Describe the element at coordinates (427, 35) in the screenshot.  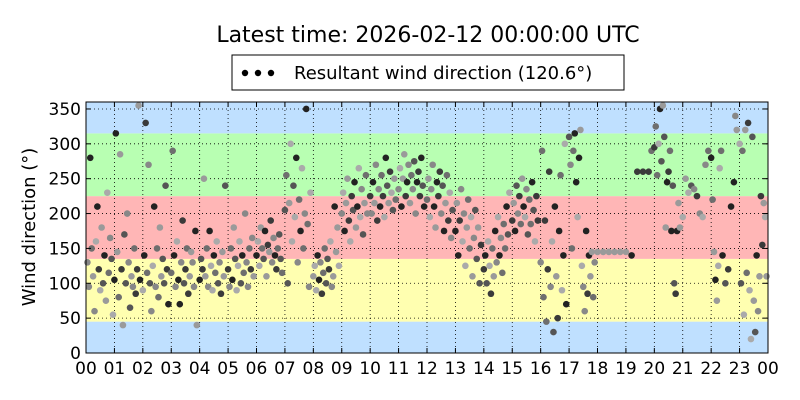
I see `chart-title: Latest time: 2026-02-12 00:00:00 UTC` at that location.